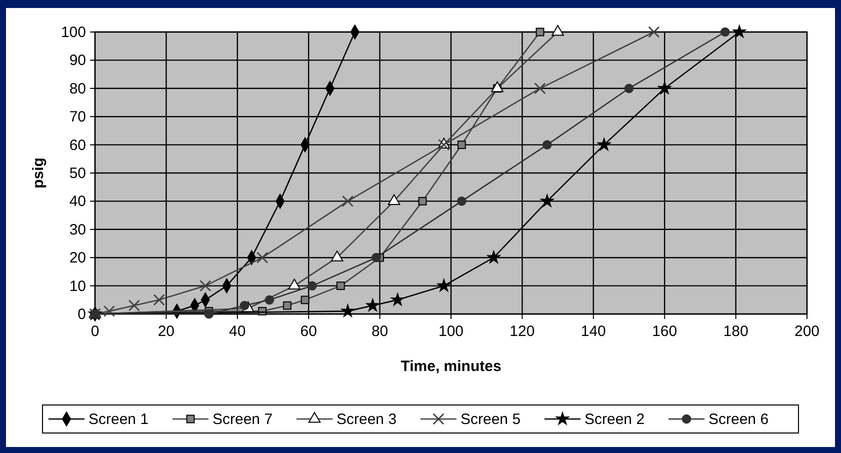  I want to click on y-tick-label: 90, so click(77, 61).